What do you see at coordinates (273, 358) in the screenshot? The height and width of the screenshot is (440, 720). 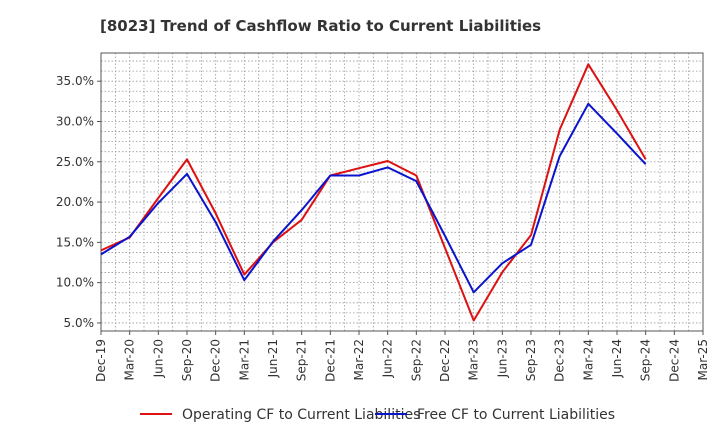 I see `x-tick-label: Jun-21` at bounding box center [273, 358].